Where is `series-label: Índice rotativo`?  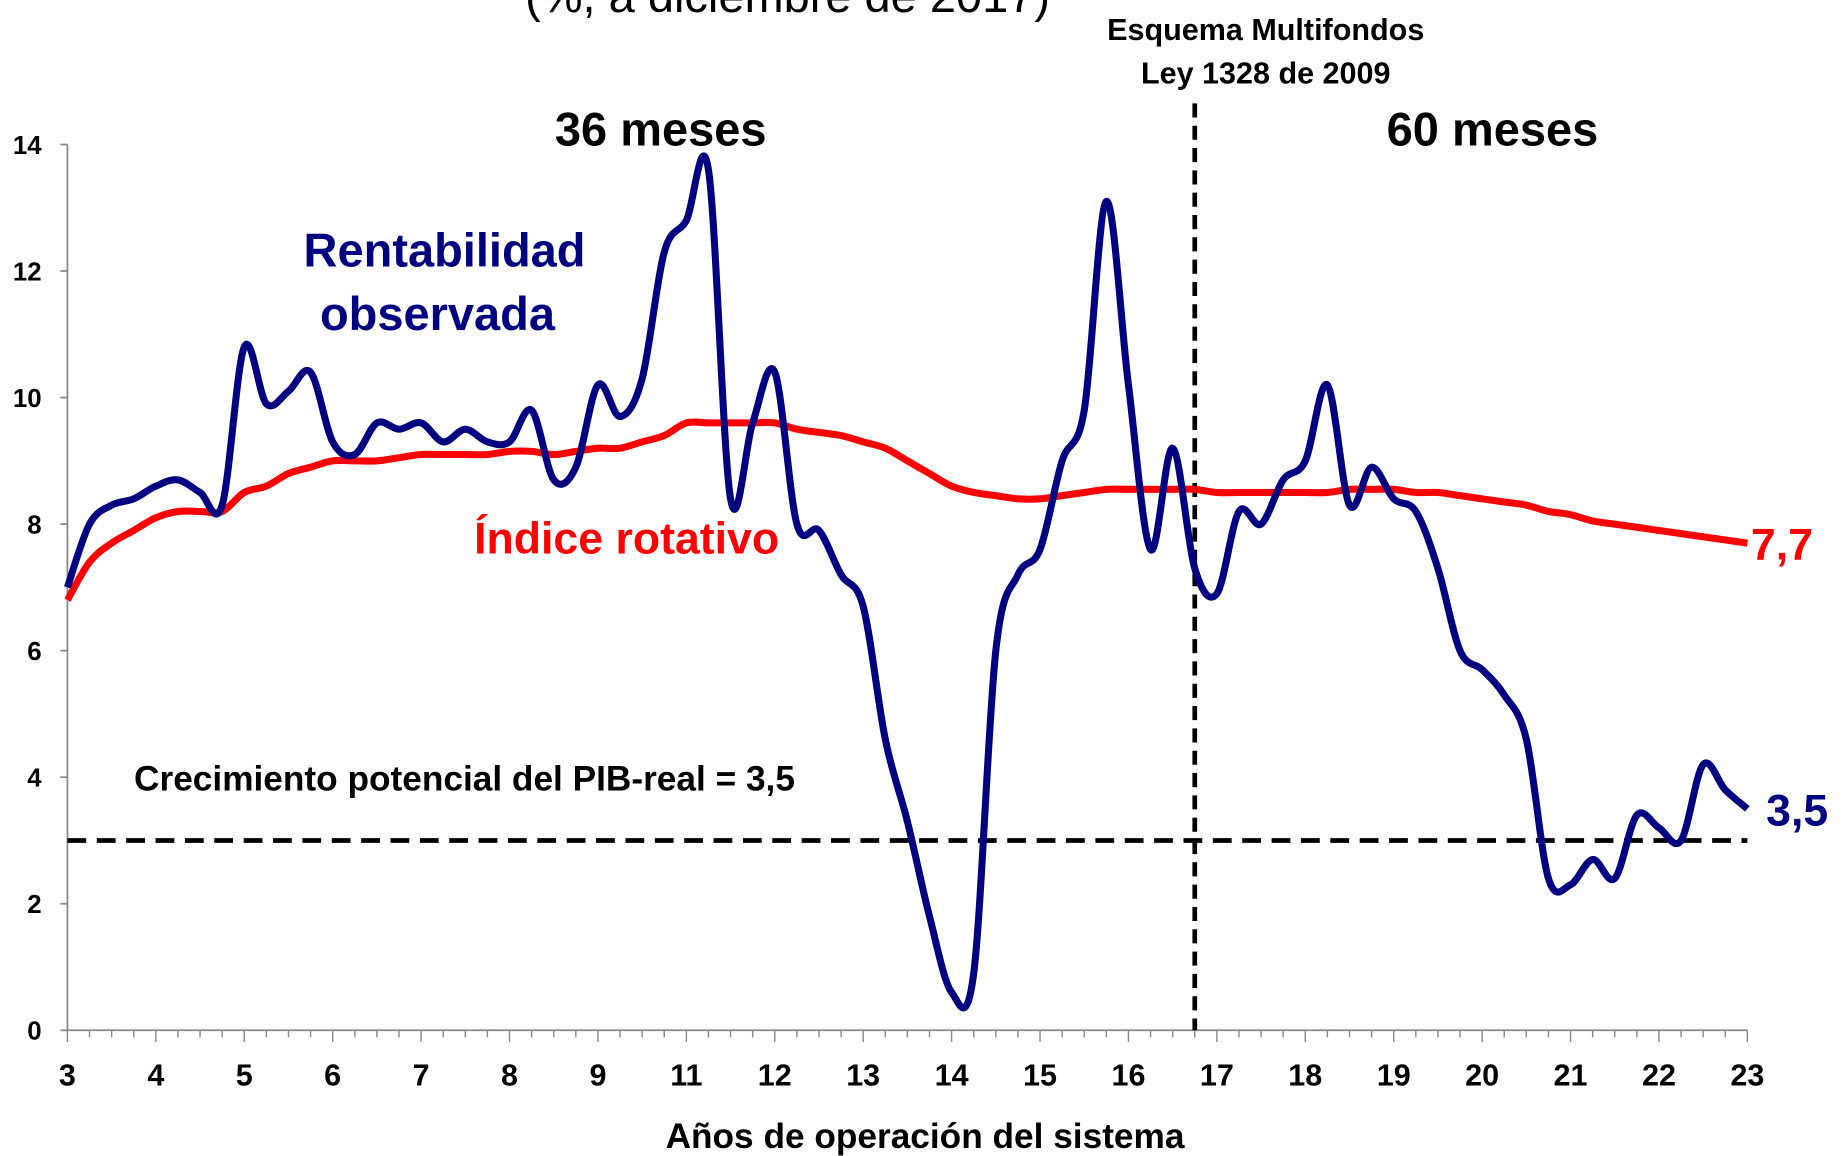
series-label: Índice rotativo is located at coordinates (626, 538).